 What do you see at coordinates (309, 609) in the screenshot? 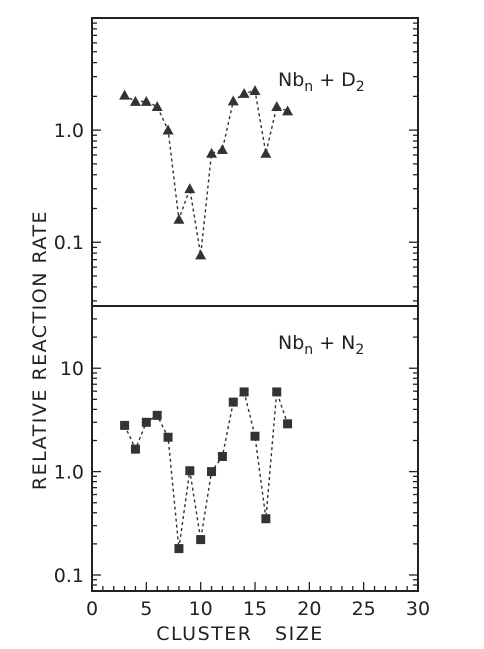
I see `x-tick-label: 20` at bounding box center [309, 609].